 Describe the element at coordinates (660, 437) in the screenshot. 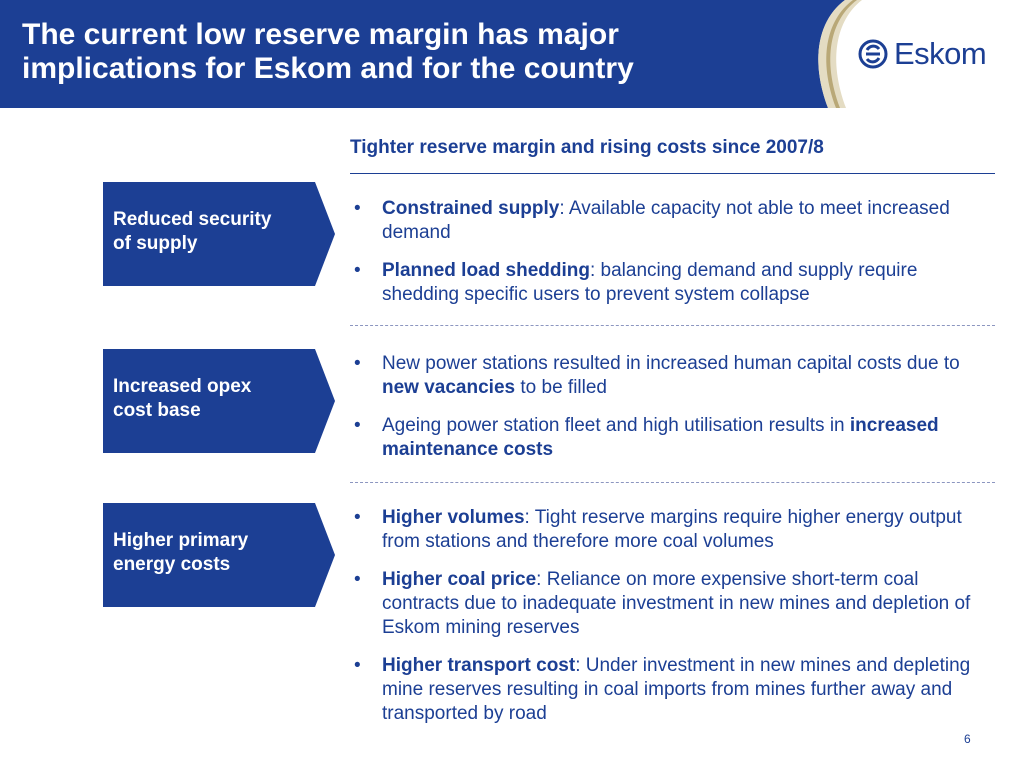

I see `bullet-bold-text: increased maintenance costs` at that location.